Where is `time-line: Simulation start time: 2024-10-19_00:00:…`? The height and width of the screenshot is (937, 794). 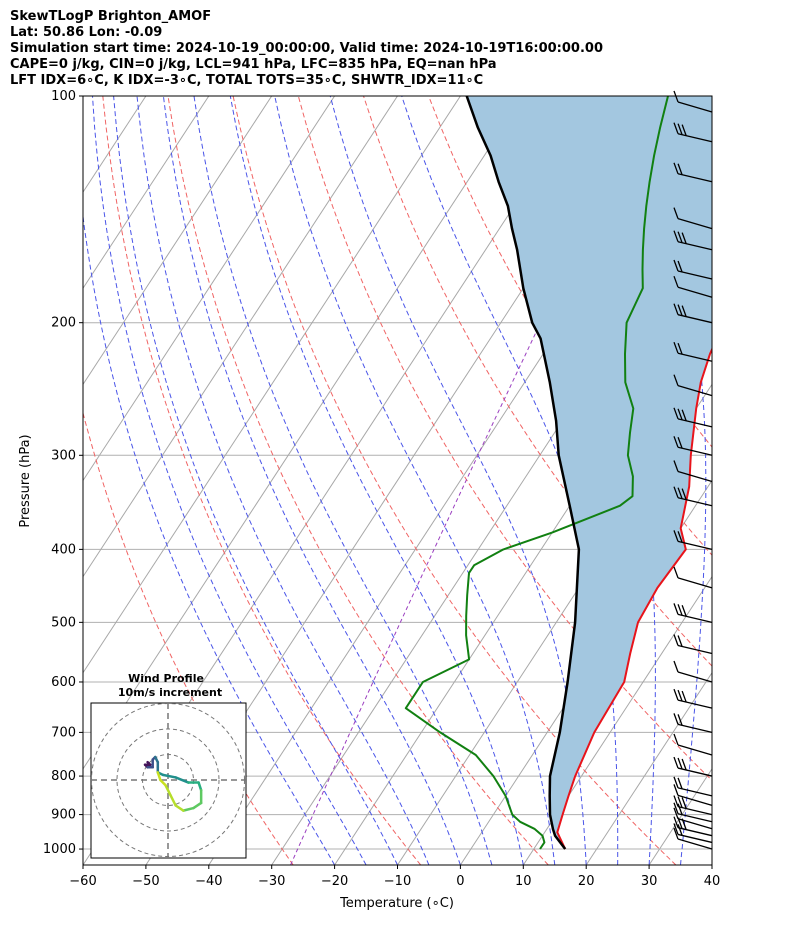 time-line: Simulation start time: 2024-10-19_00:00:… is located at coordinates (306, 48).